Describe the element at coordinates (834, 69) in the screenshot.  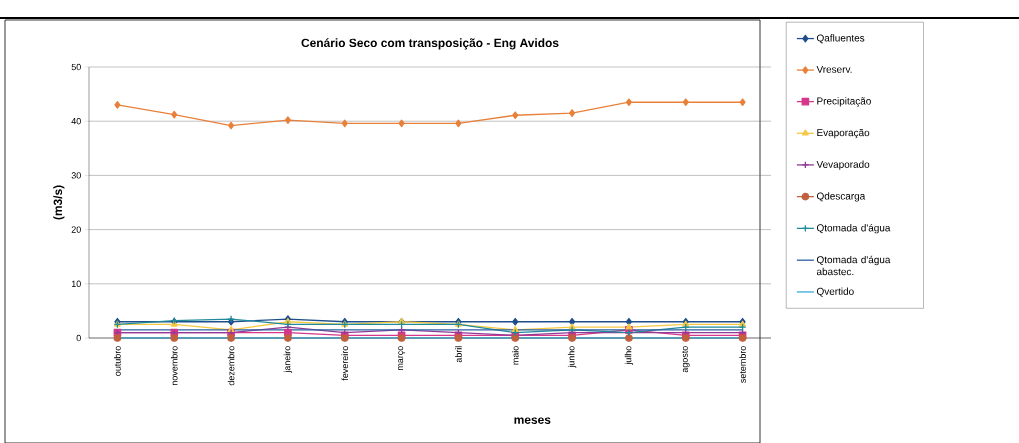
I see `legend-label: Vreserv.` at that location.